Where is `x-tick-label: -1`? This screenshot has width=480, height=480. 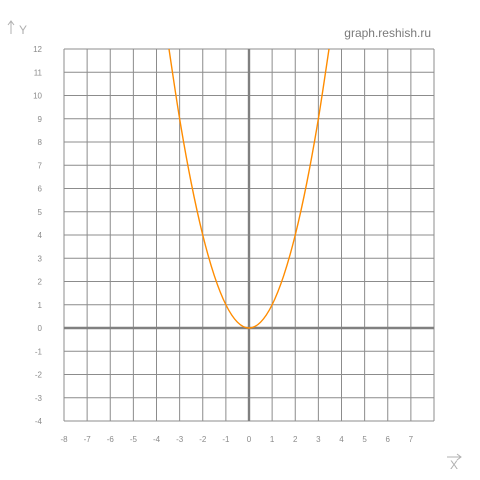 x-tick-label: -1 is located at coordinates (226, 439).